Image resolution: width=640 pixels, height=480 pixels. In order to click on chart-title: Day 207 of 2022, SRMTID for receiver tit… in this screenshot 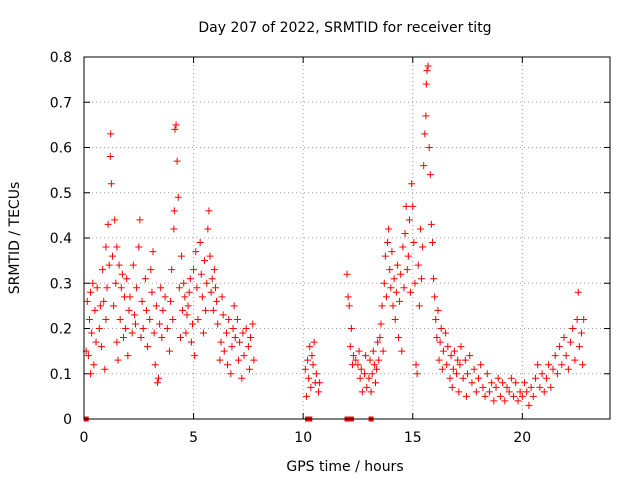, I will do `click(344, 28)`.